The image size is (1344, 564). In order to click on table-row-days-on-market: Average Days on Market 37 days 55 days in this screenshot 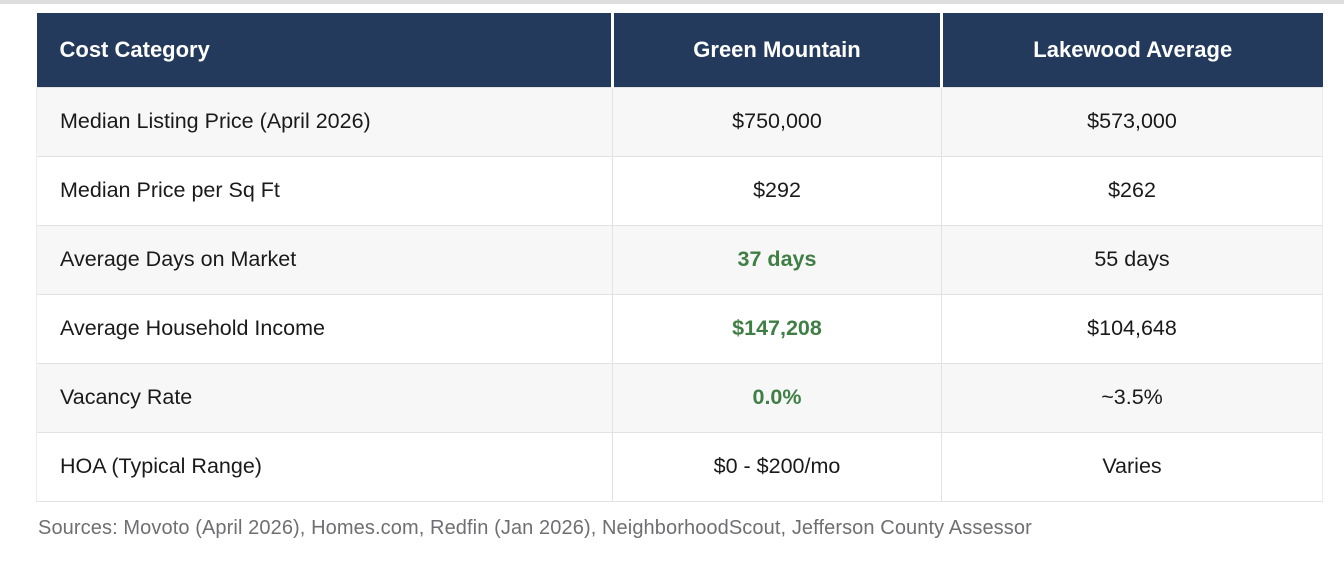, I will do `click(679, 259)`.